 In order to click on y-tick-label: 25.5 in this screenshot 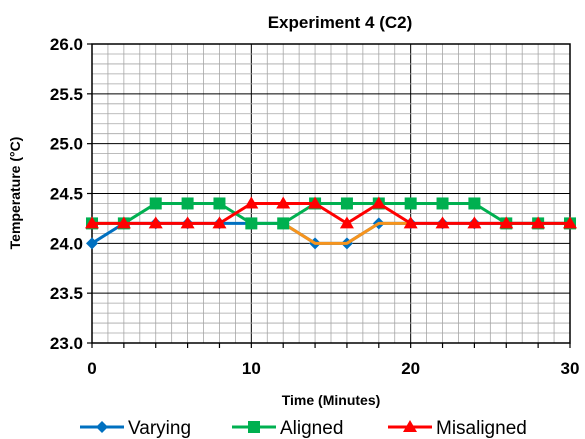, I will do `click(66, 94)`.